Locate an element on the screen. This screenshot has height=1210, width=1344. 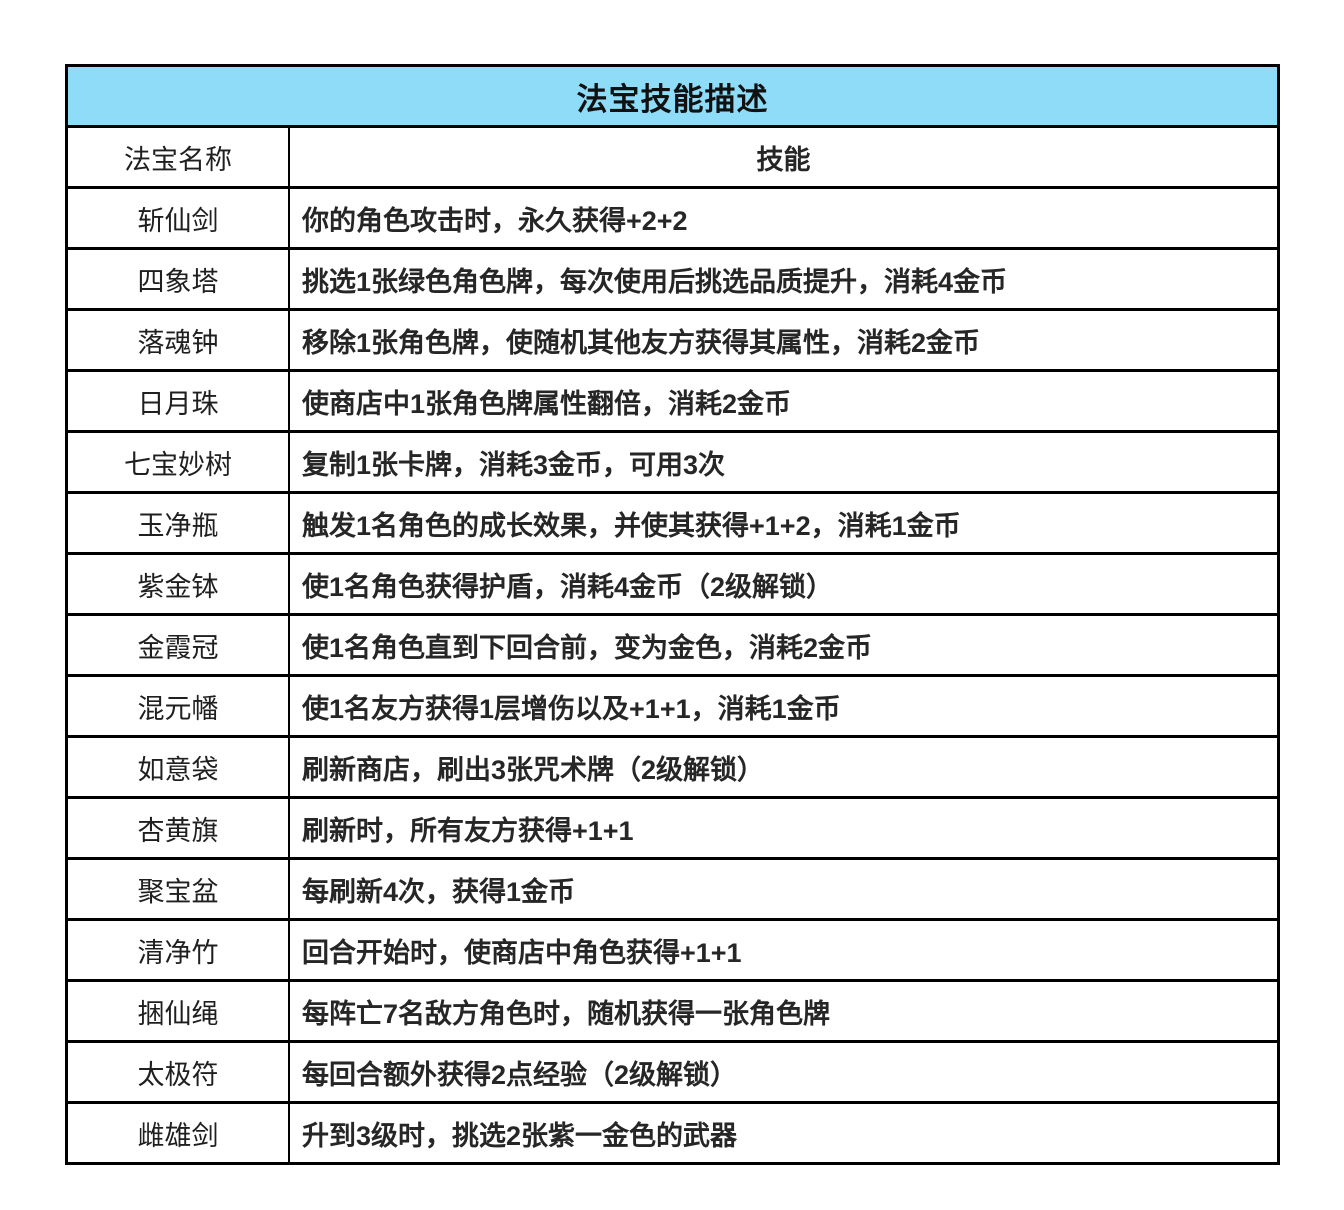
skill-description: 刷新时，所有友方获得+1+1 is located at coordinates (782, 828).